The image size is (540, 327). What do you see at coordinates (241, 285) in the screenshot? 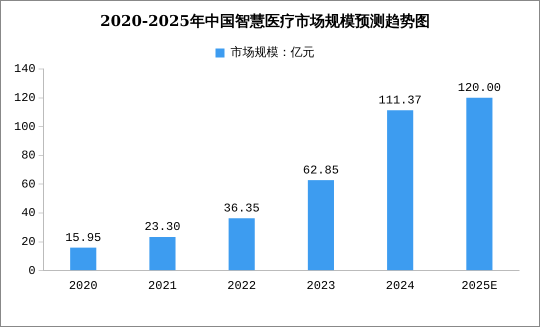
I see `x-tick-label: 2022` at bounding box center [241, 285].